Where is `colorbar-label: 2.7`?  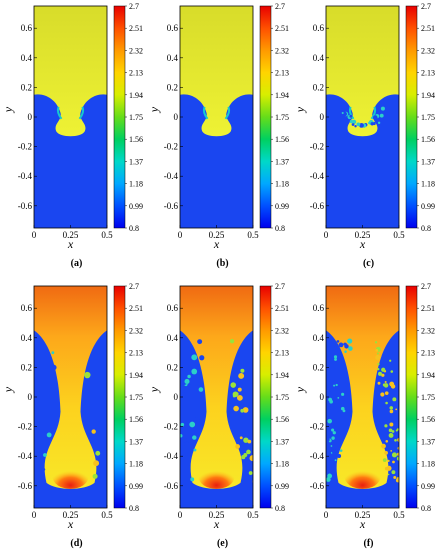
colorbar-label: 2.7 is located at coordinates (280, 6).